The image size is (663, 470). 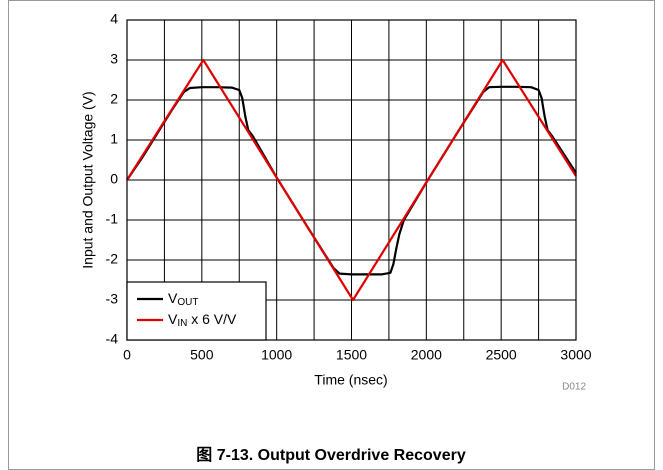 I want to click on y-tick-label: 3, so click(x=114, y=59).